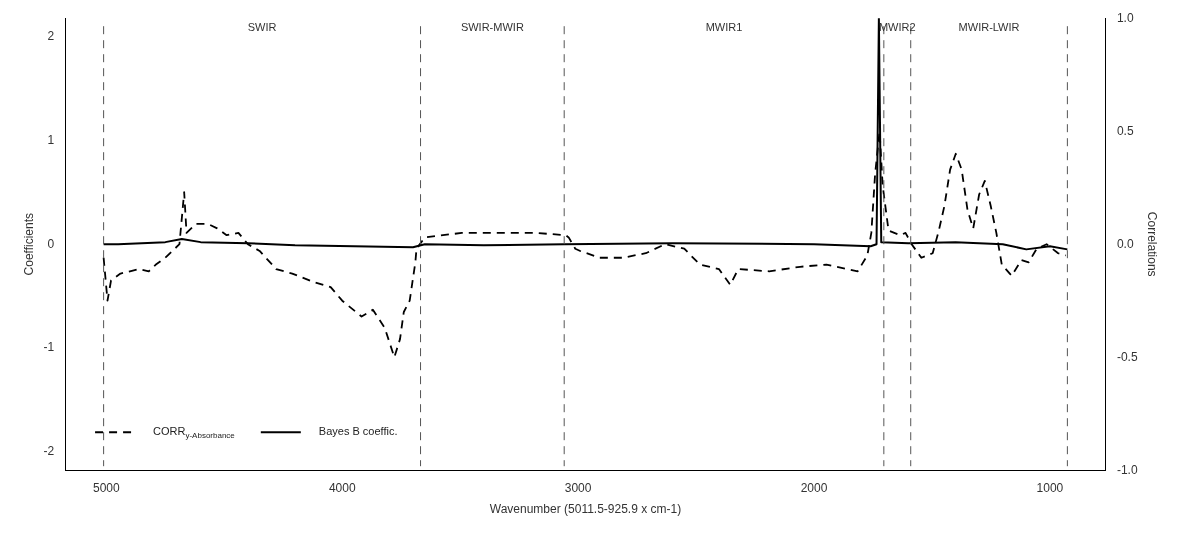 The height and width of the screenshot is (533, 1181). Describe the element at coordinates (1125, 17) in the screenshot. I see `y2-tick-label: 1.0` at that location.